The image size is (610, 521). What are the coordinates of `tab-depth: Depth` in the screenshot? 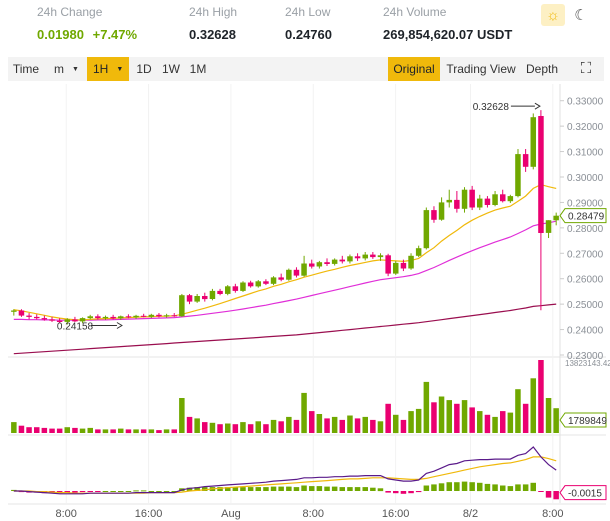 It's located at (542, 69).